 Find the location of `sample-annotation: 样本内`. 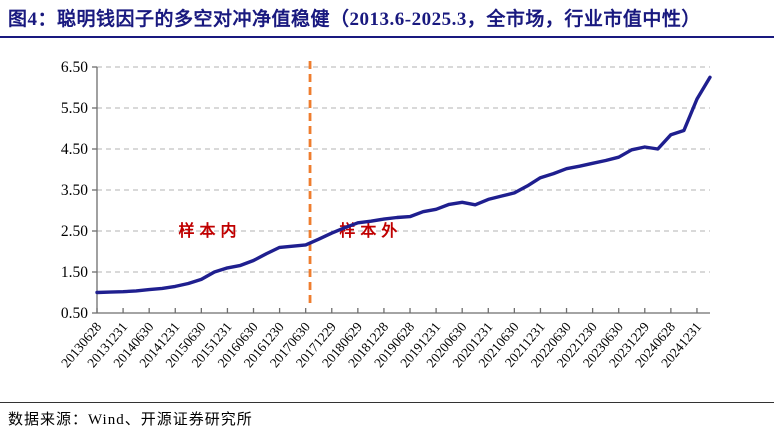

sample-annotation: 样本内 is located at coordinates (210, 230).